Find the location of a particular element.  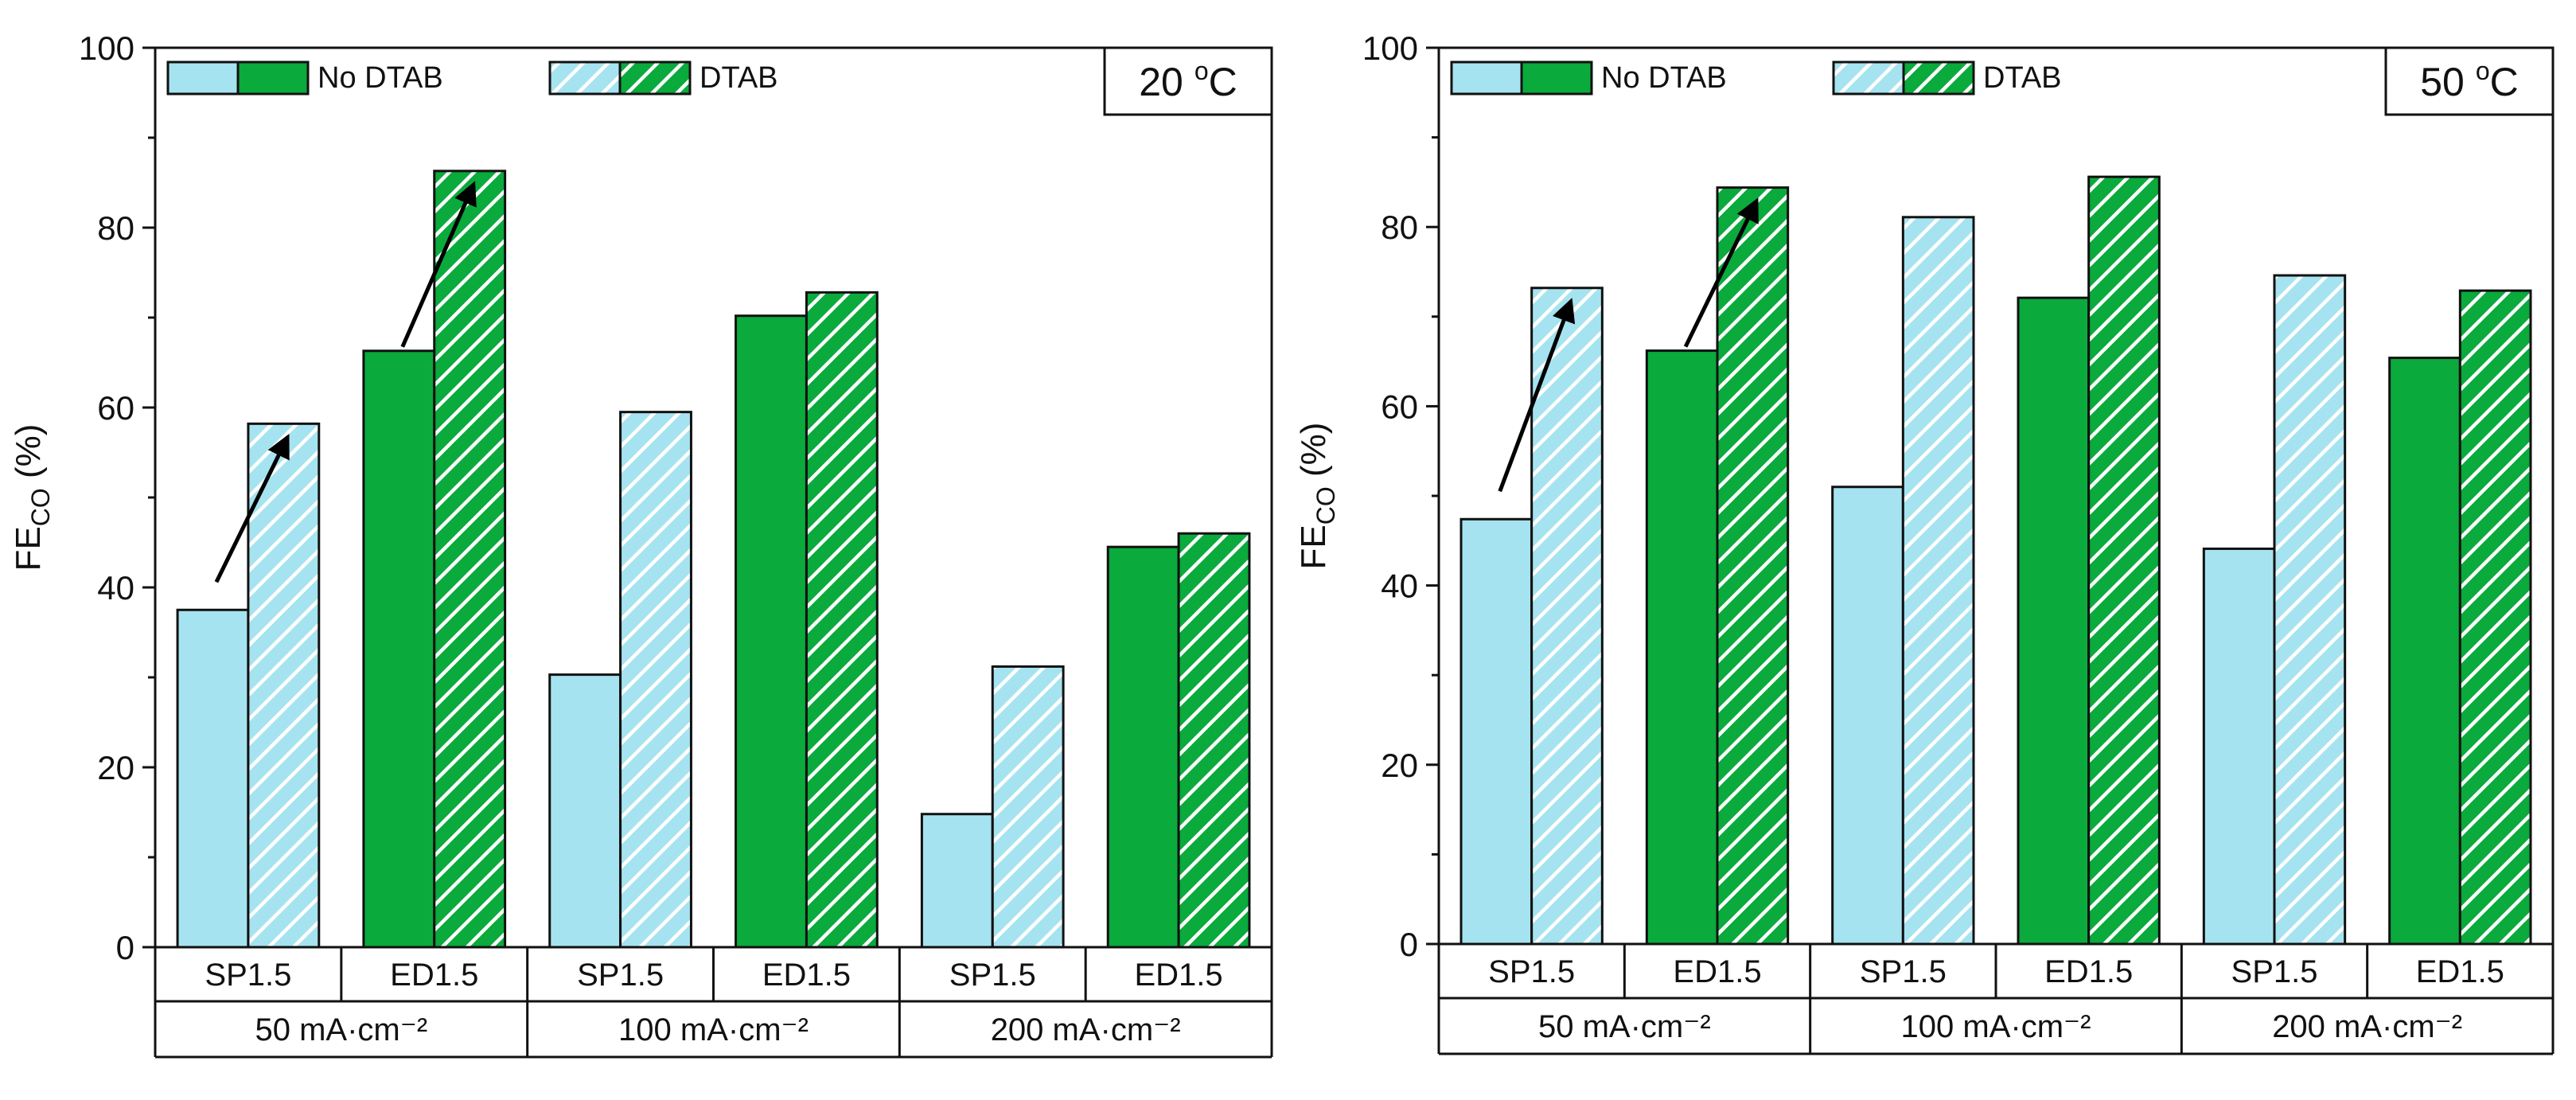

temperature-value: 50 is located at coordinates (2442, 82).